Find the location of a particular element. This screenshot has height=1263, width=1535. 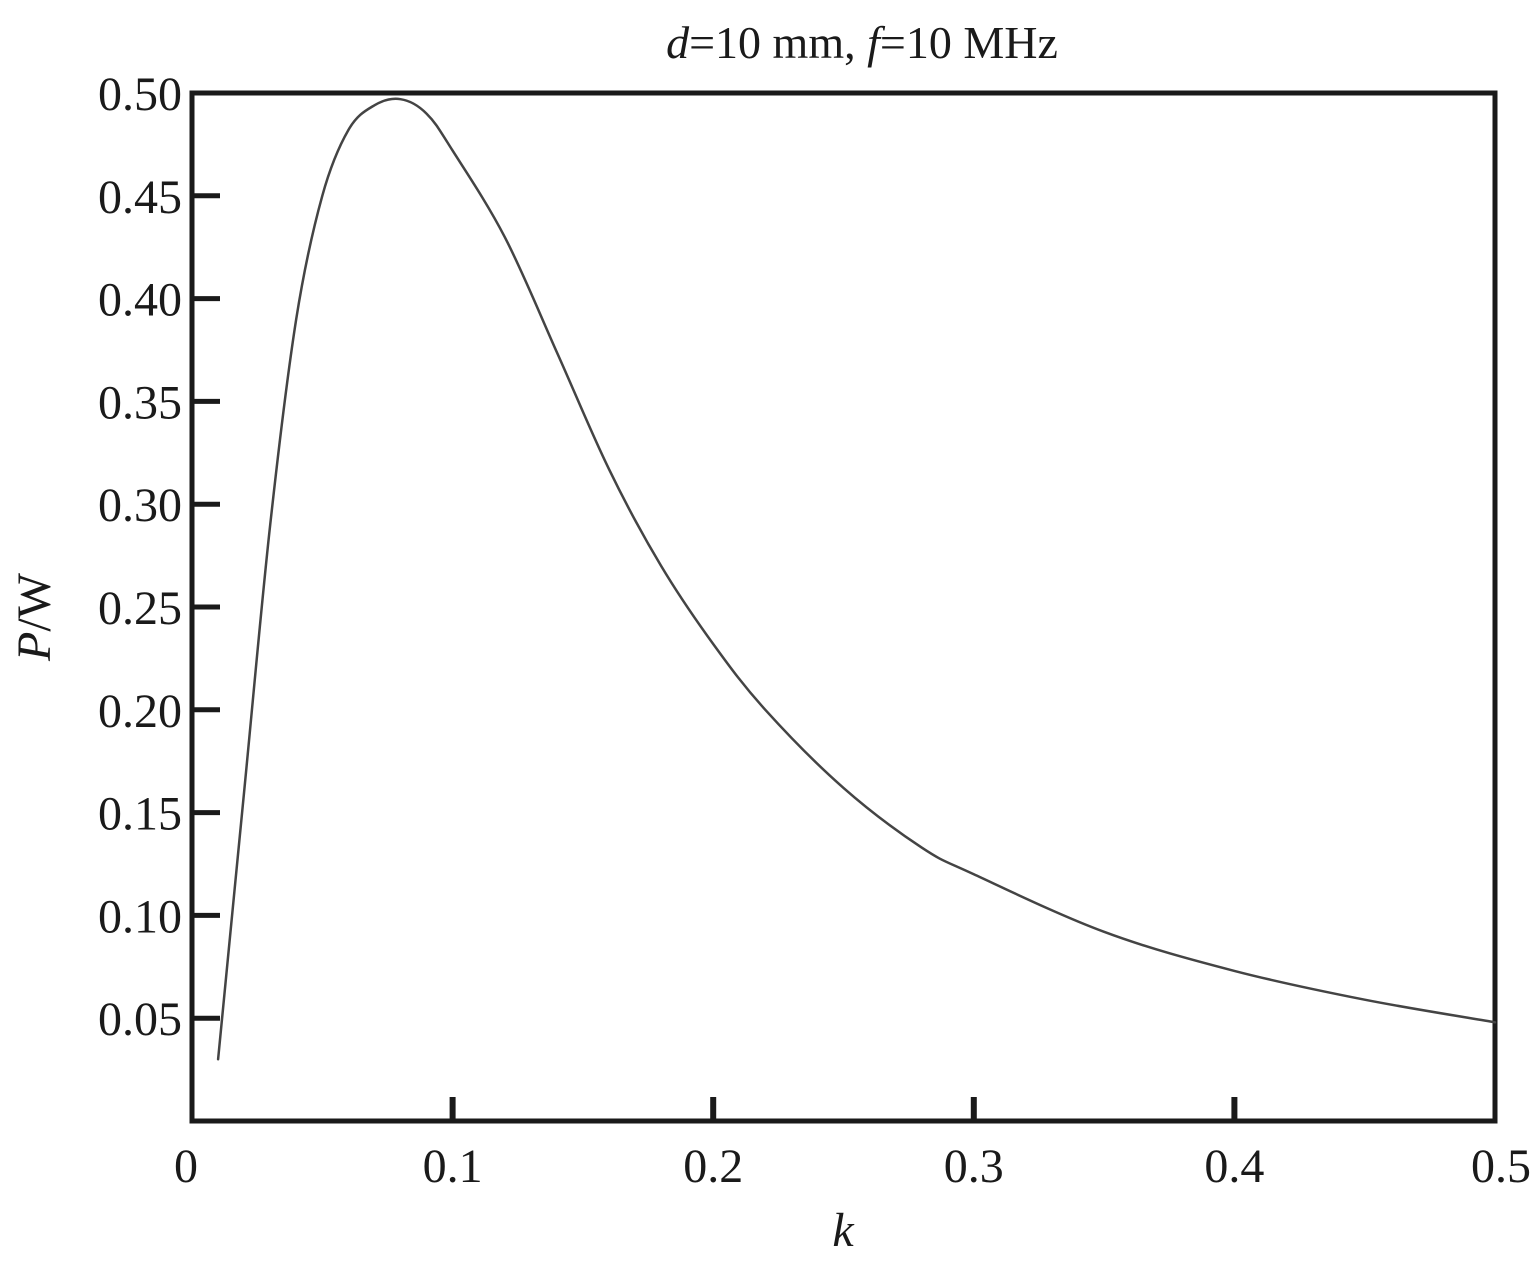

y-tick-label: 0.20 is located at coordinates (140, 711).